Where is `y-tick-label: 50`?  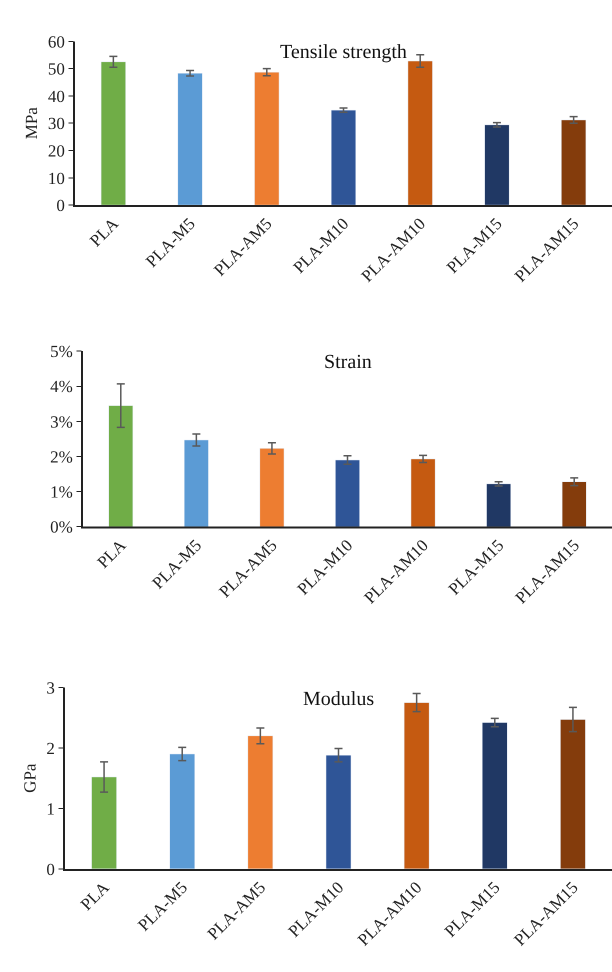 y-tick-label: 50 is located at coordinates (56, 69).